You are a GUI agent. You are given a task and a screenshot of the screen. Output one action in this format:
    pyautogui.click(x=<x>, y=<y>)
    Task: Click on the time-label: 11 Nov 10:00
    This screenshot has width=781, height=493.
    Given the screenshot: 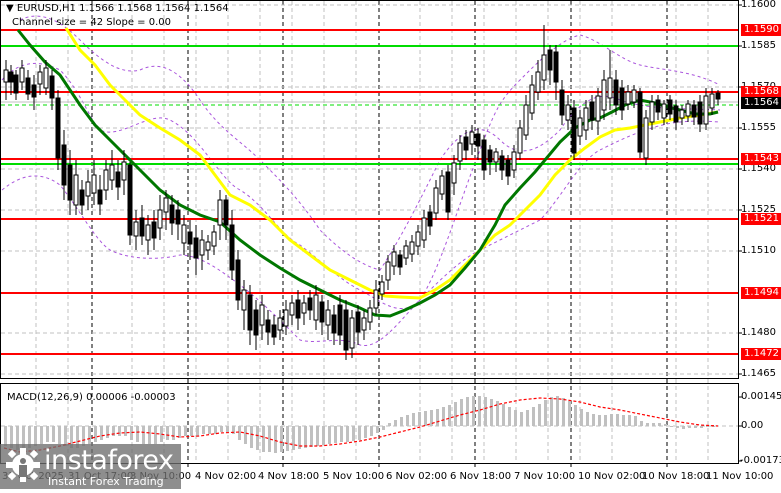 What is the action you would take?
    pyautogui.click(x=740, y=476)
    